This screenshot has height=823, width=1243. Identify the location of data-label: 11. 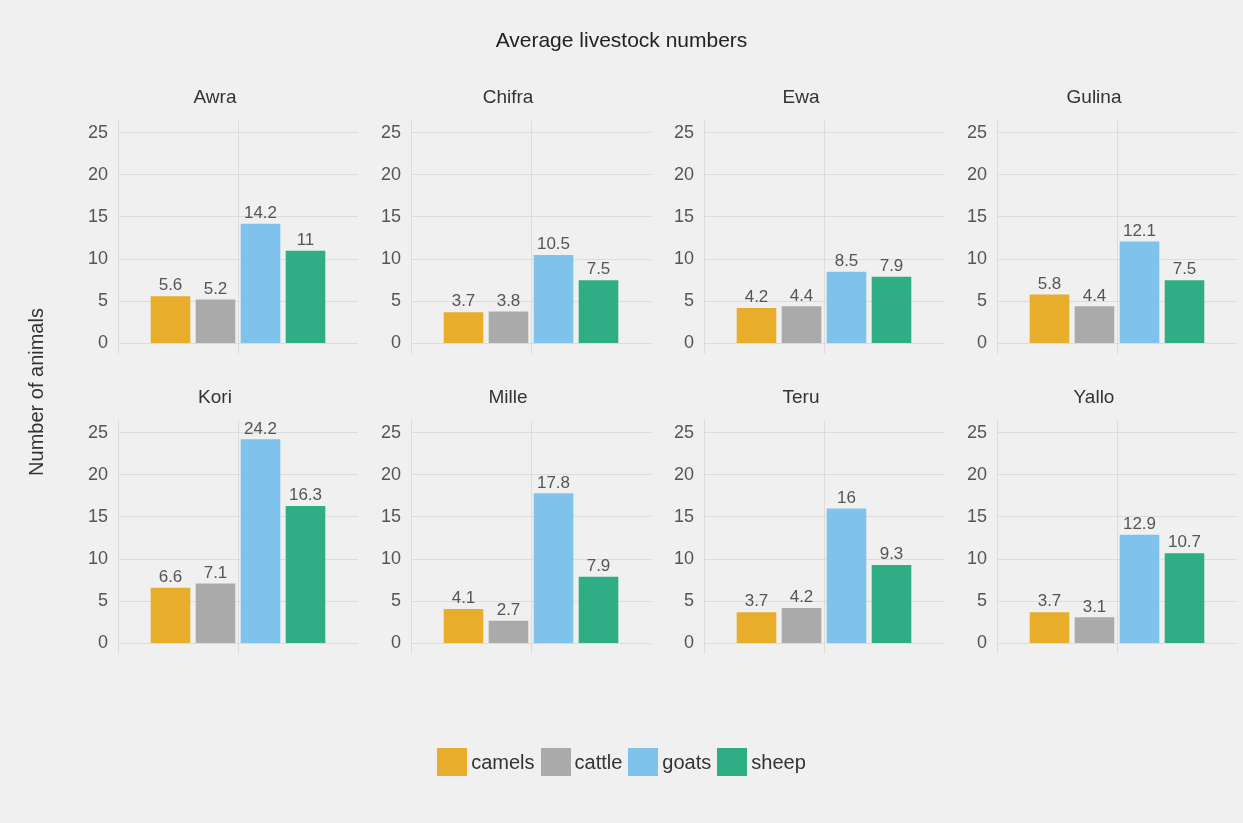
(305, 239).